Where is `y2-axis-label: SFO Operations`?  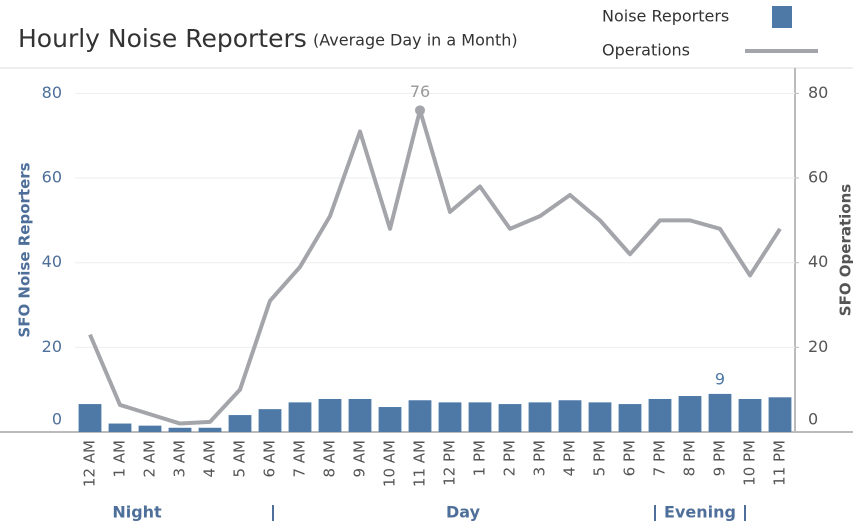 y2-axis-label: SFO Operations is located at coordinates (845, 250).